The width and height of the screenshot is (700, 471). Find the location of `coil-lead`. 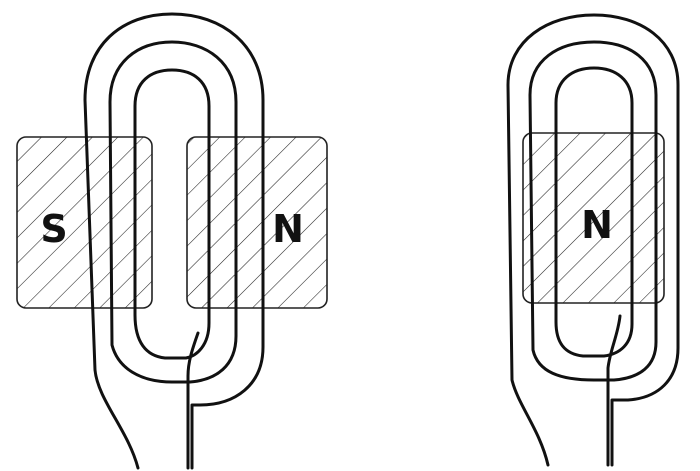

coil-lead is located at coordinates (193, 400).